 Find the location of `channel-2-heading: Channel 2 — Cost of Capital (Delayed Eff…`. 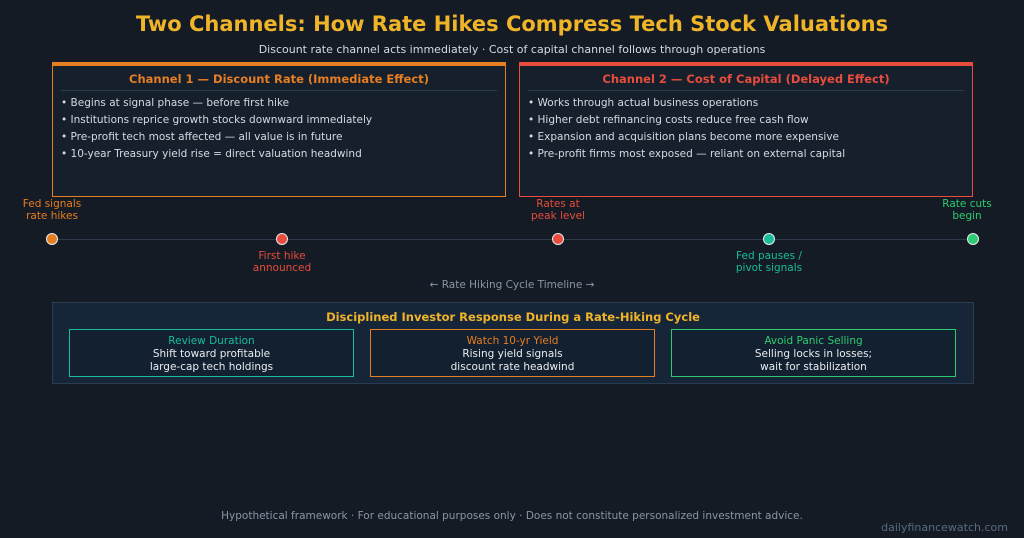

channel-2-heading: Channel 2 — Cost of Capital (Delayed Eff… is located at coordinates (746, 78).